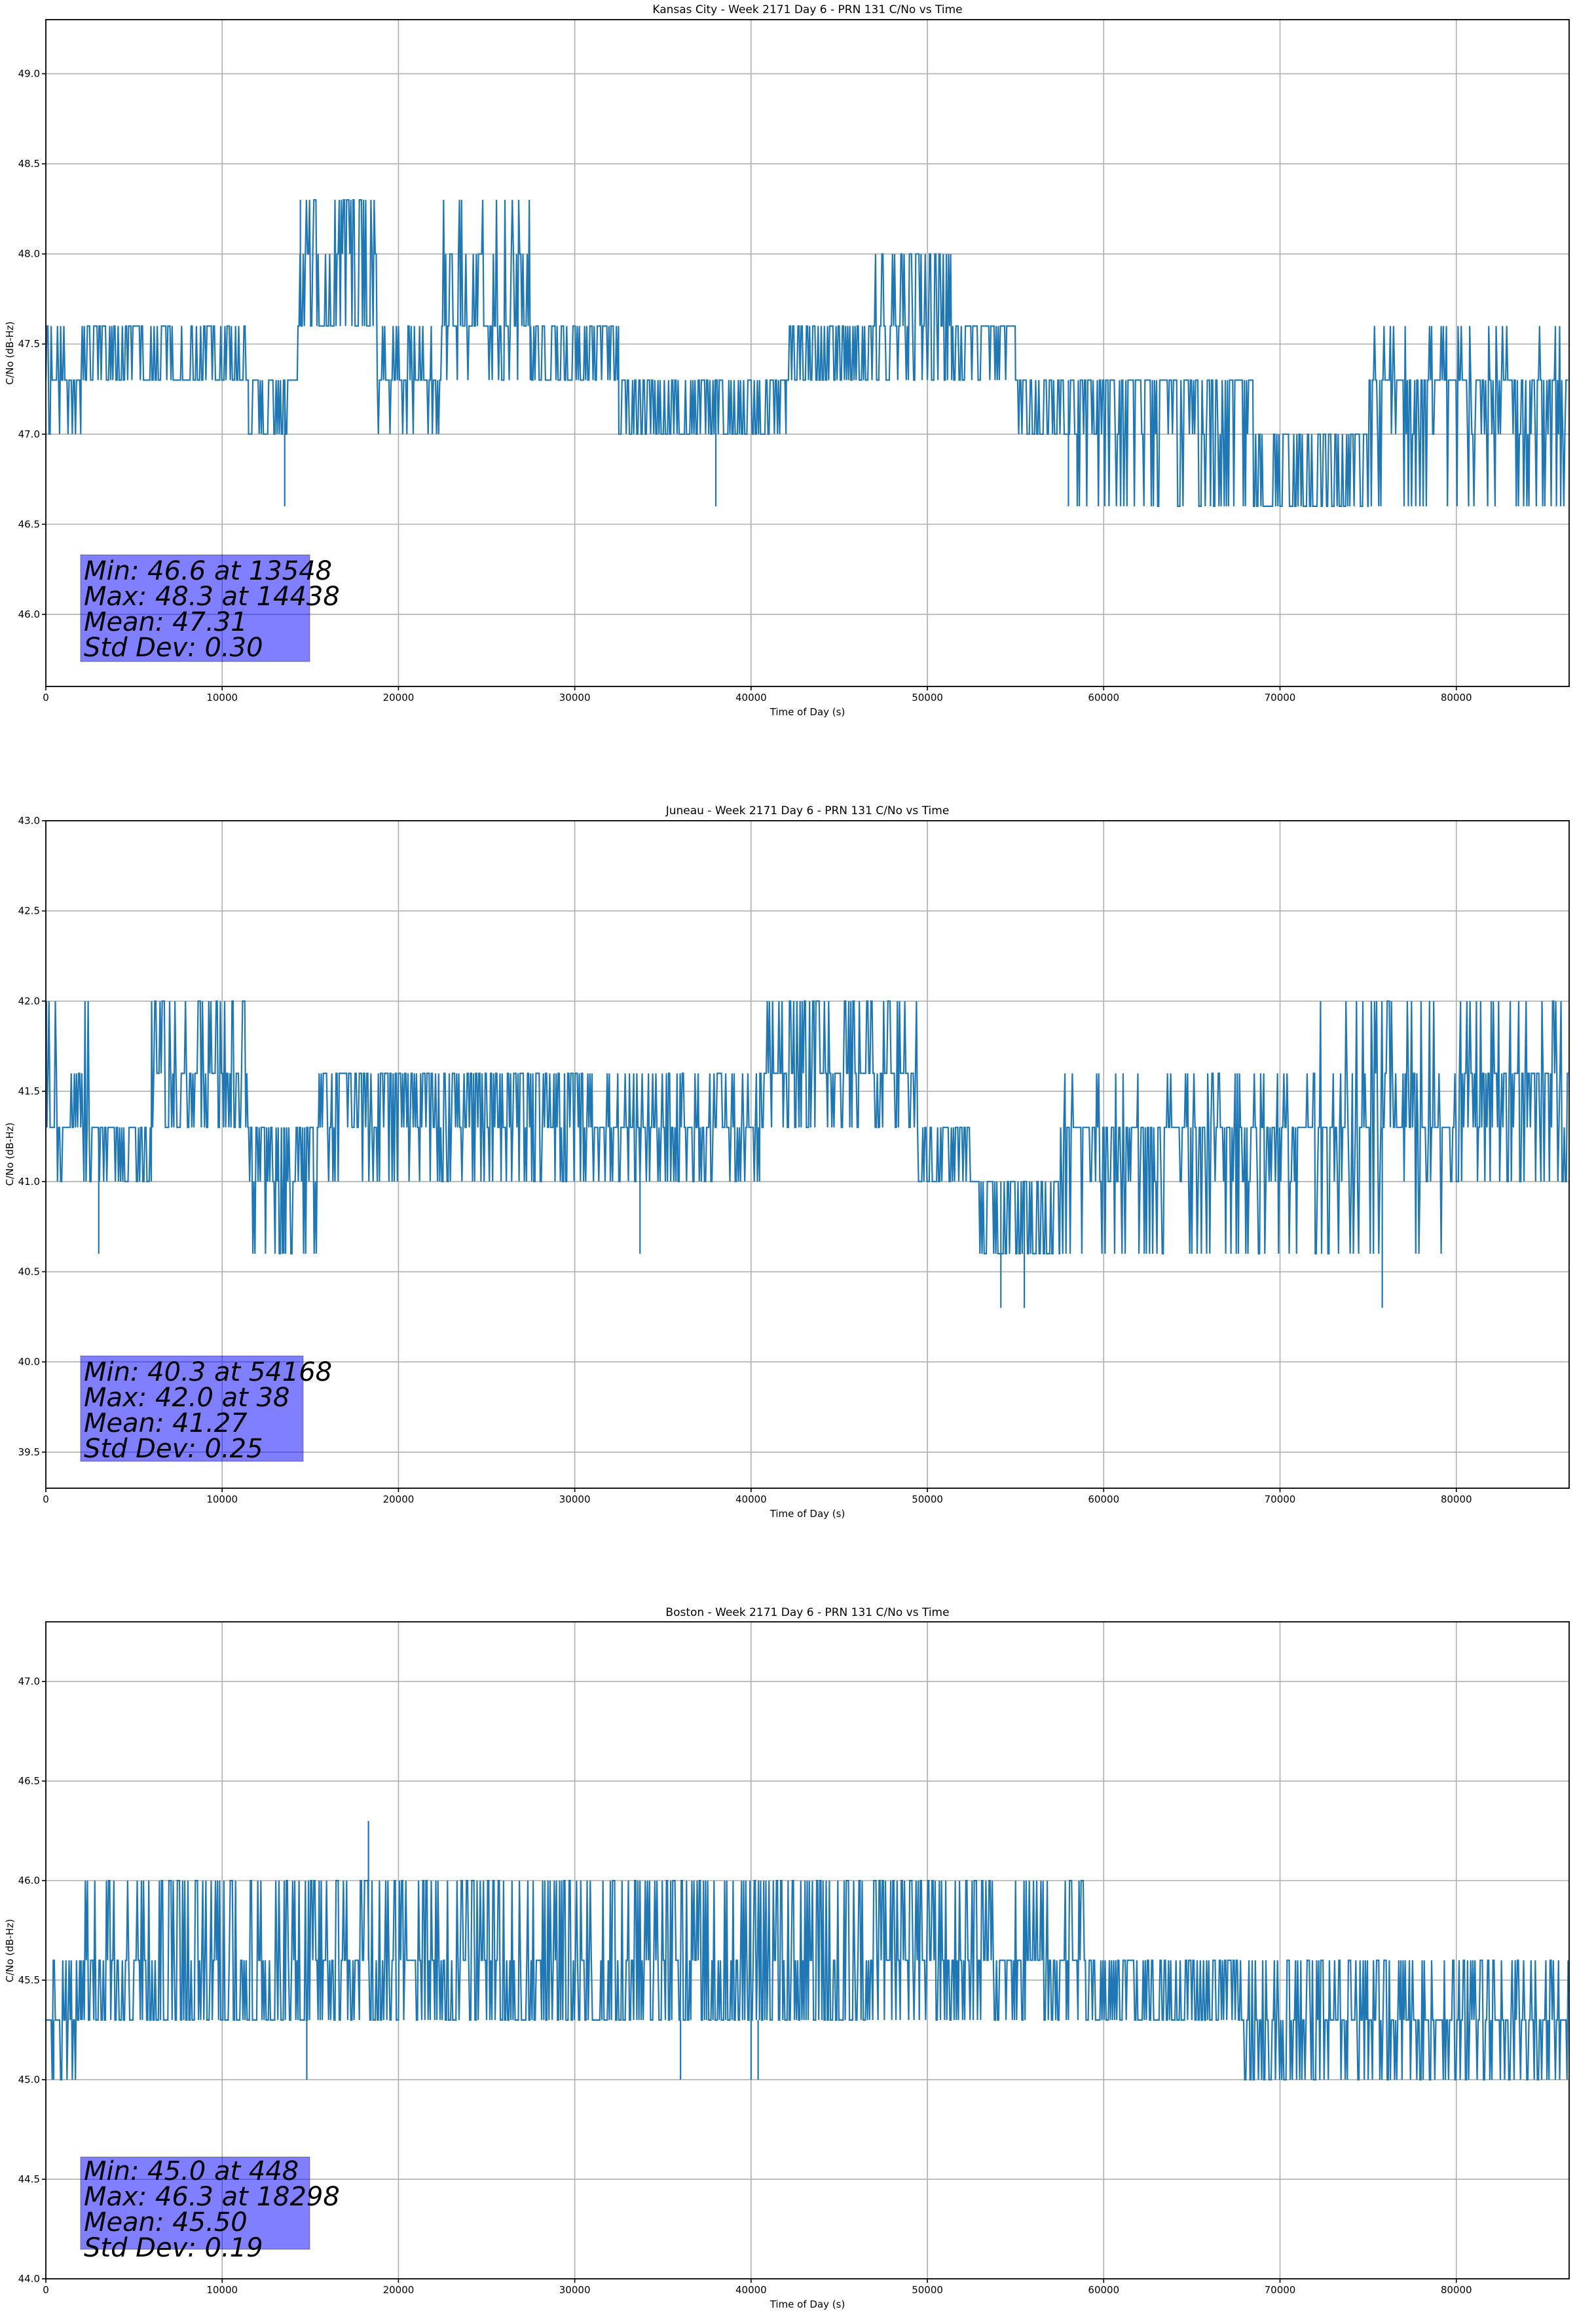 Image resolution: width=1577 pixels, height=2324 pixels. Describe the element at coordinates (208, 571) in the screenshot. I see `stat-min: Min: 46.6 at 13548` at that location.